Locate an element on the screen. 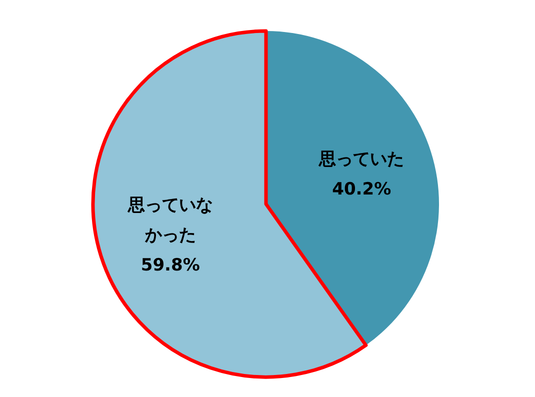 The width and height of the screenshot is (535, 397). data-label: 40.2% is located at coordinates (362, 190).